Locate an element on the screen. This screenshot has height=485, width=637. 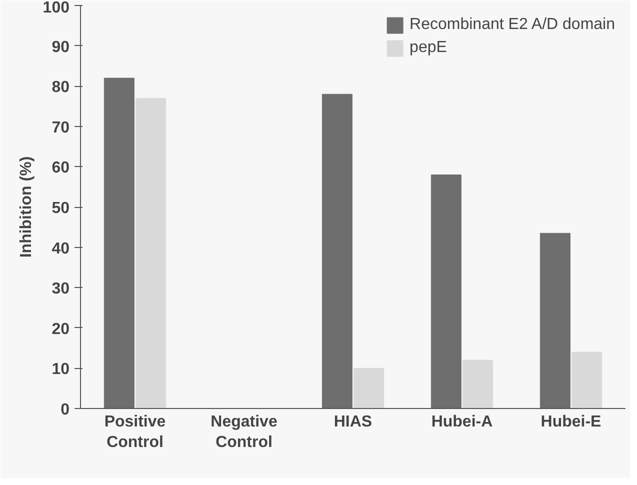
y-tick-label: 30 is located at coordinates (61, 289).